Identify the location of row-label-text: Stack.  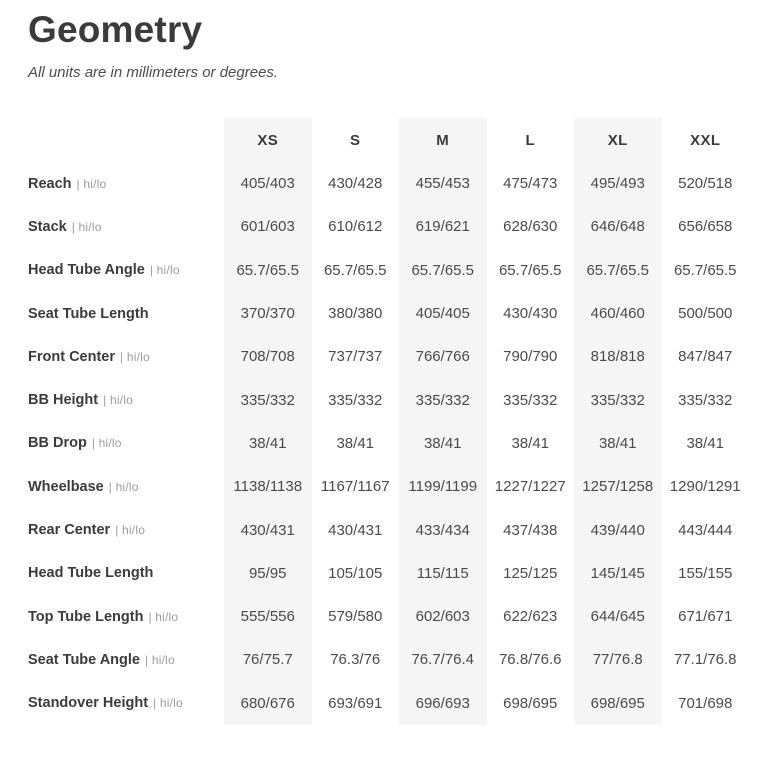
(47, 226).